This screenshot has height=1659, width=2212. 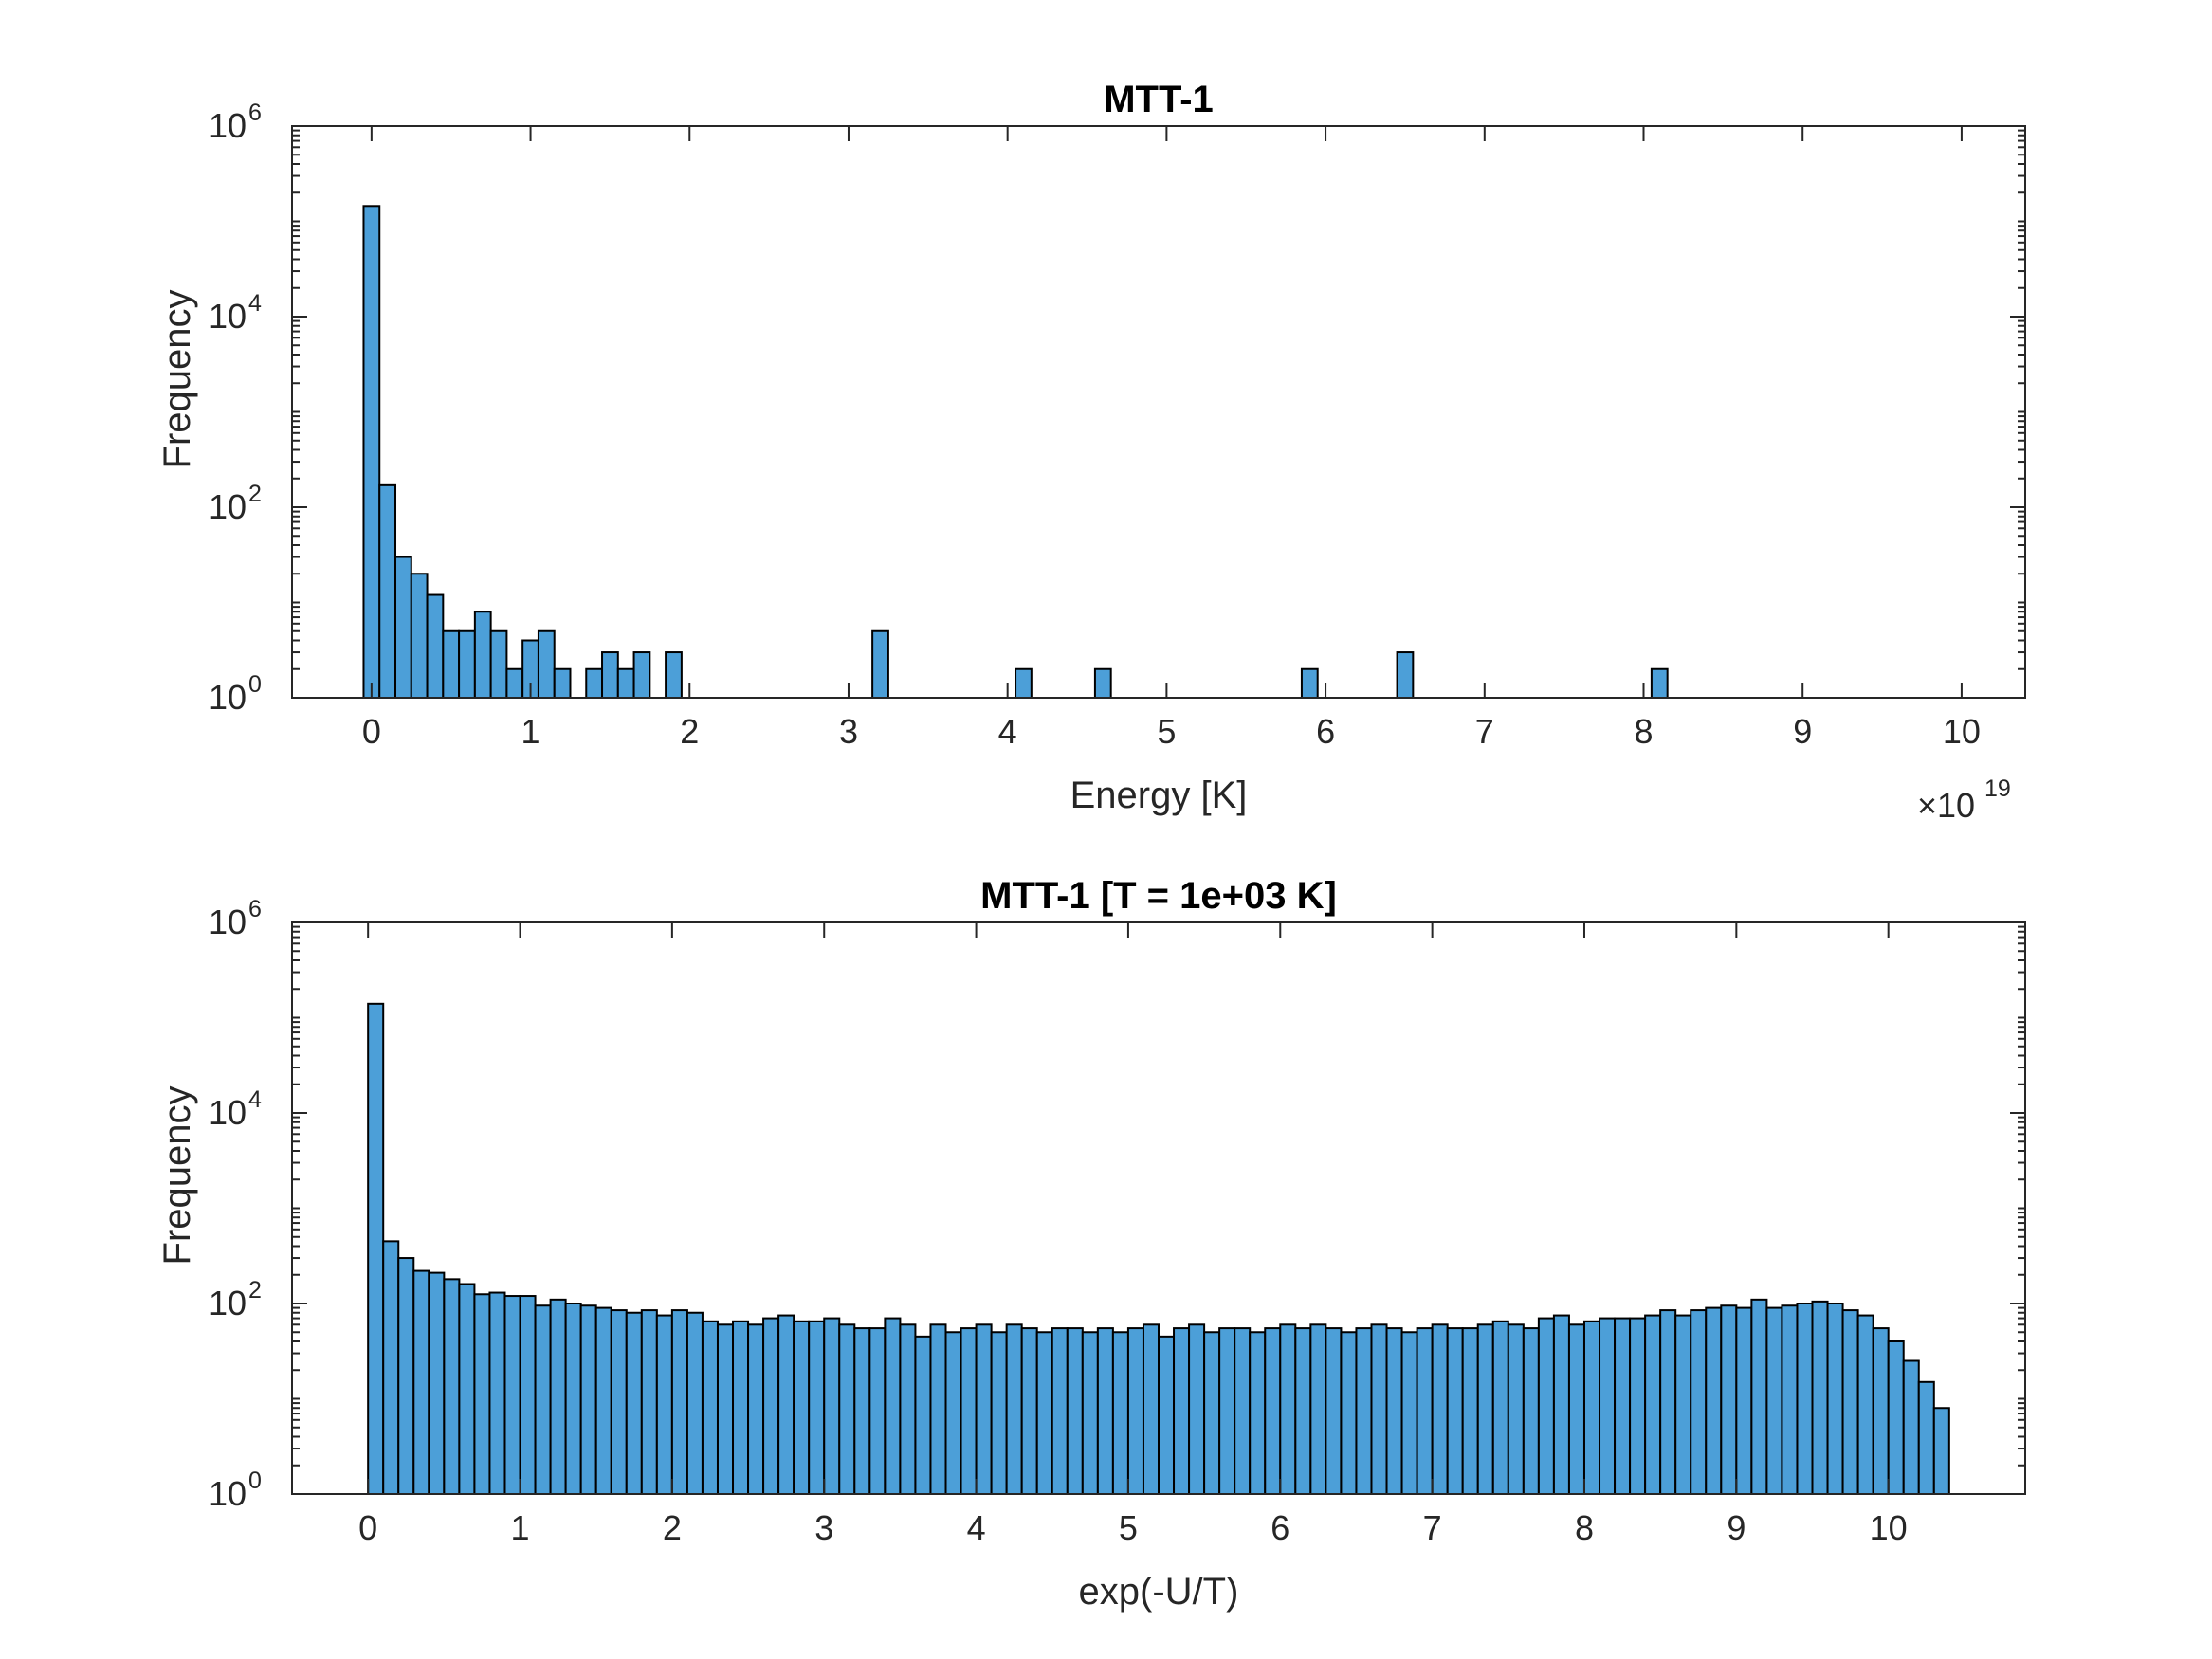 What do you see at coordinates (1802, 731) in the screenshot?
I see `x-tick-label: 9` at bounding box center [1802, 731].